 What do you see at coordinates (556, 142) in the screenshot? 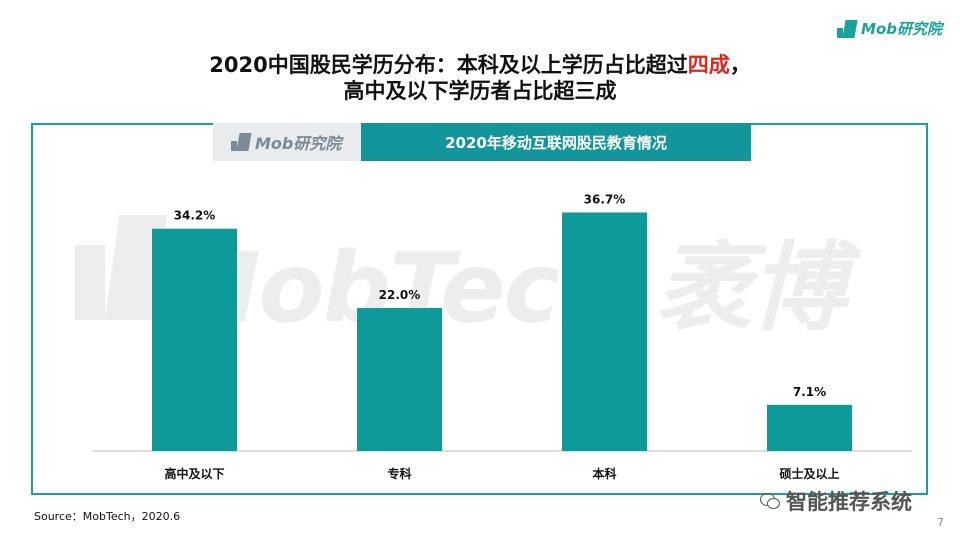
I see `chart-title: 2020年移动互联网股民教育情况` at bounding box center [556, 142].